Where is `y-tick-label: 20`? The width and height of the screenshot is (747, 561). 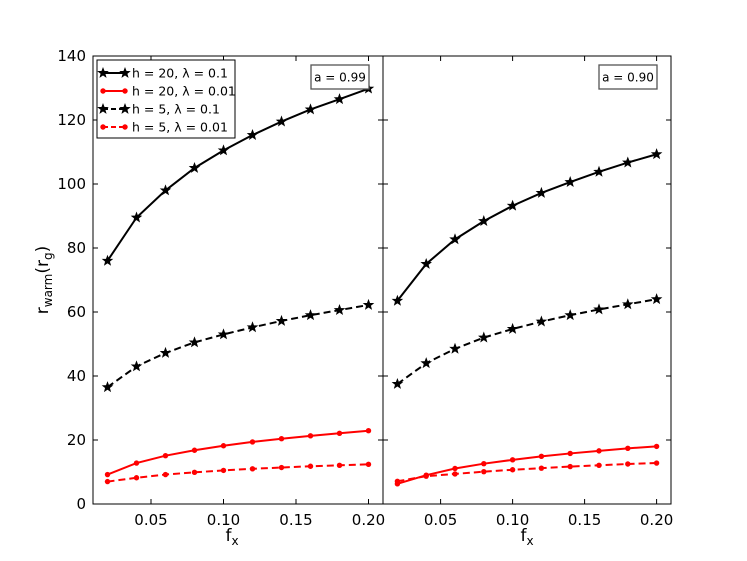
y-tick-label: 20 is located at coordinates (76, 440).